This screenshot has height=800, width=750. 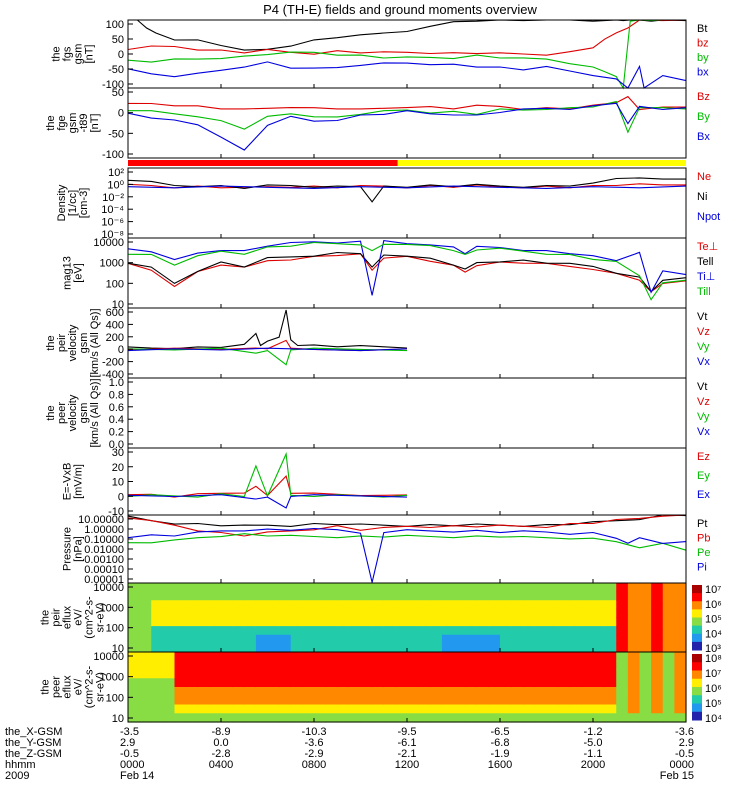 What do you see at coordinates (57, 687) in the screenshot?
I see `y-axis-label-line: peer` at bounding box center [57, 687].